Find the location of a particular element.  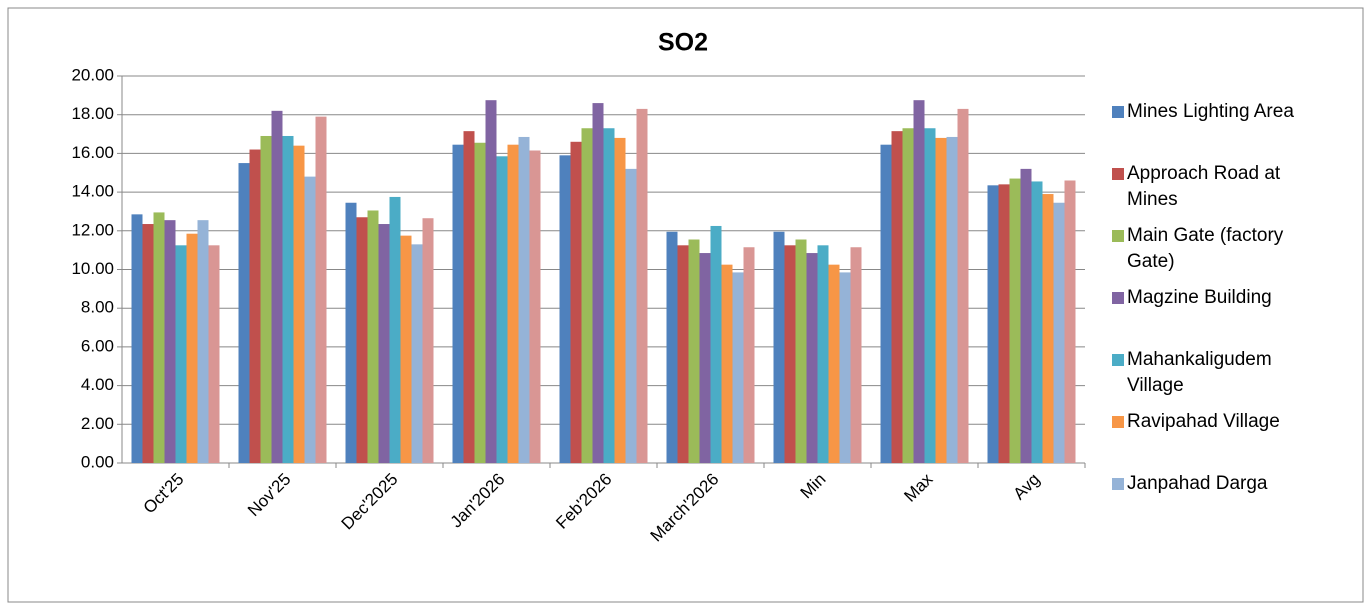

y-tick-label: 0.00 is located at coordinates (97, 461).